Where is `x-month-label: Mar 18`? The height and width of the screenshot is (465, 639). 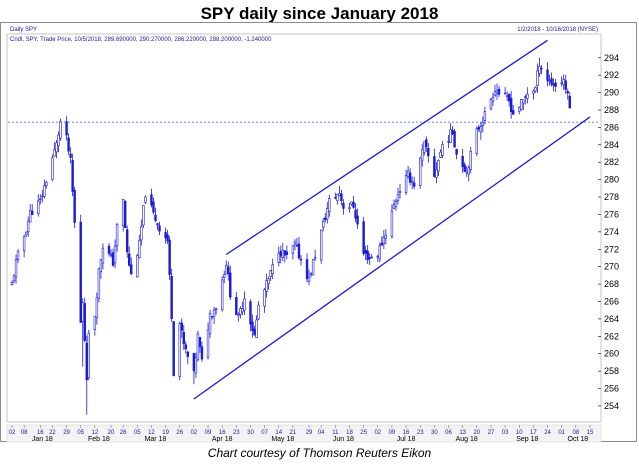
x-month-label: Mar 18 is located at coordinates (156, 439).